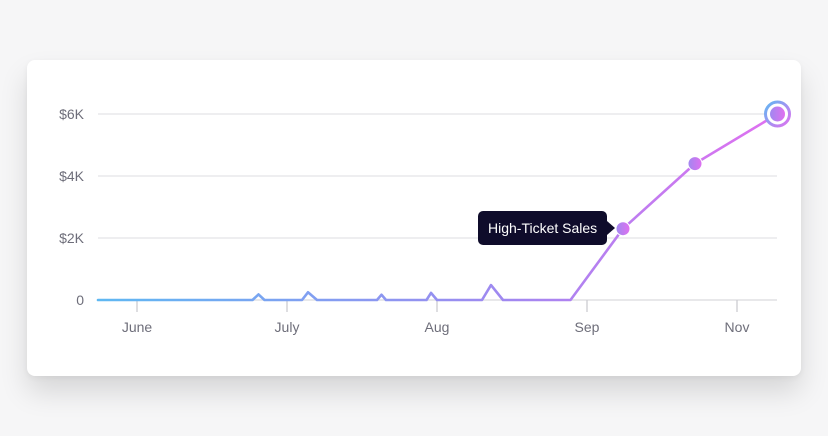  Describe the element at coordinates (287, 327) in the screenshot. I see `x-tick-label: July` at that location.